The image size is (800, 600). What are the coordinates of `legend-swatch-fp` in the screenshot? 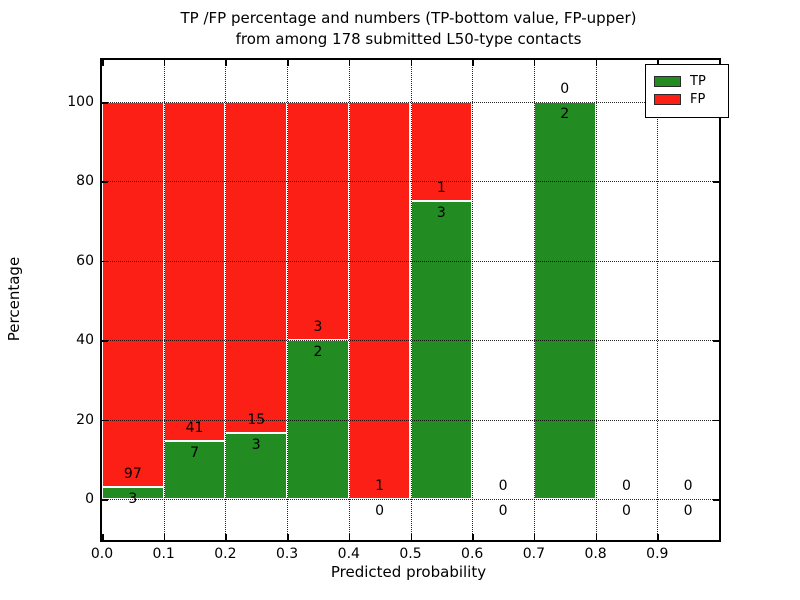 It's located at (667, 99).